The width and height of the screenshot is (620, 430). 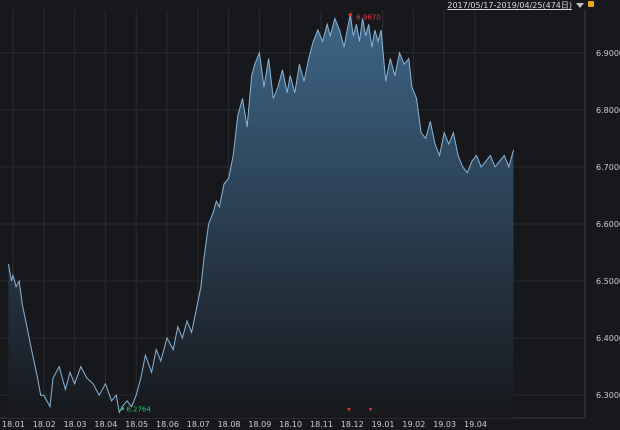 I want to click on x-tick-label: 18.07, so click(x=198, y=424).